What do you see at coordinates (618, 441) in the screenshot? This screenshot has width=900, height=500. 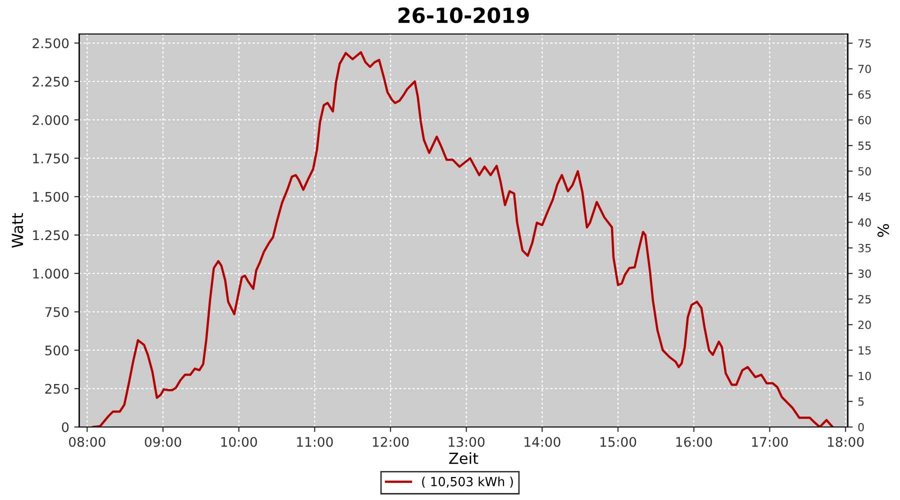 I see `x-tick-label: 15:00` at bounding box center [618, 441].